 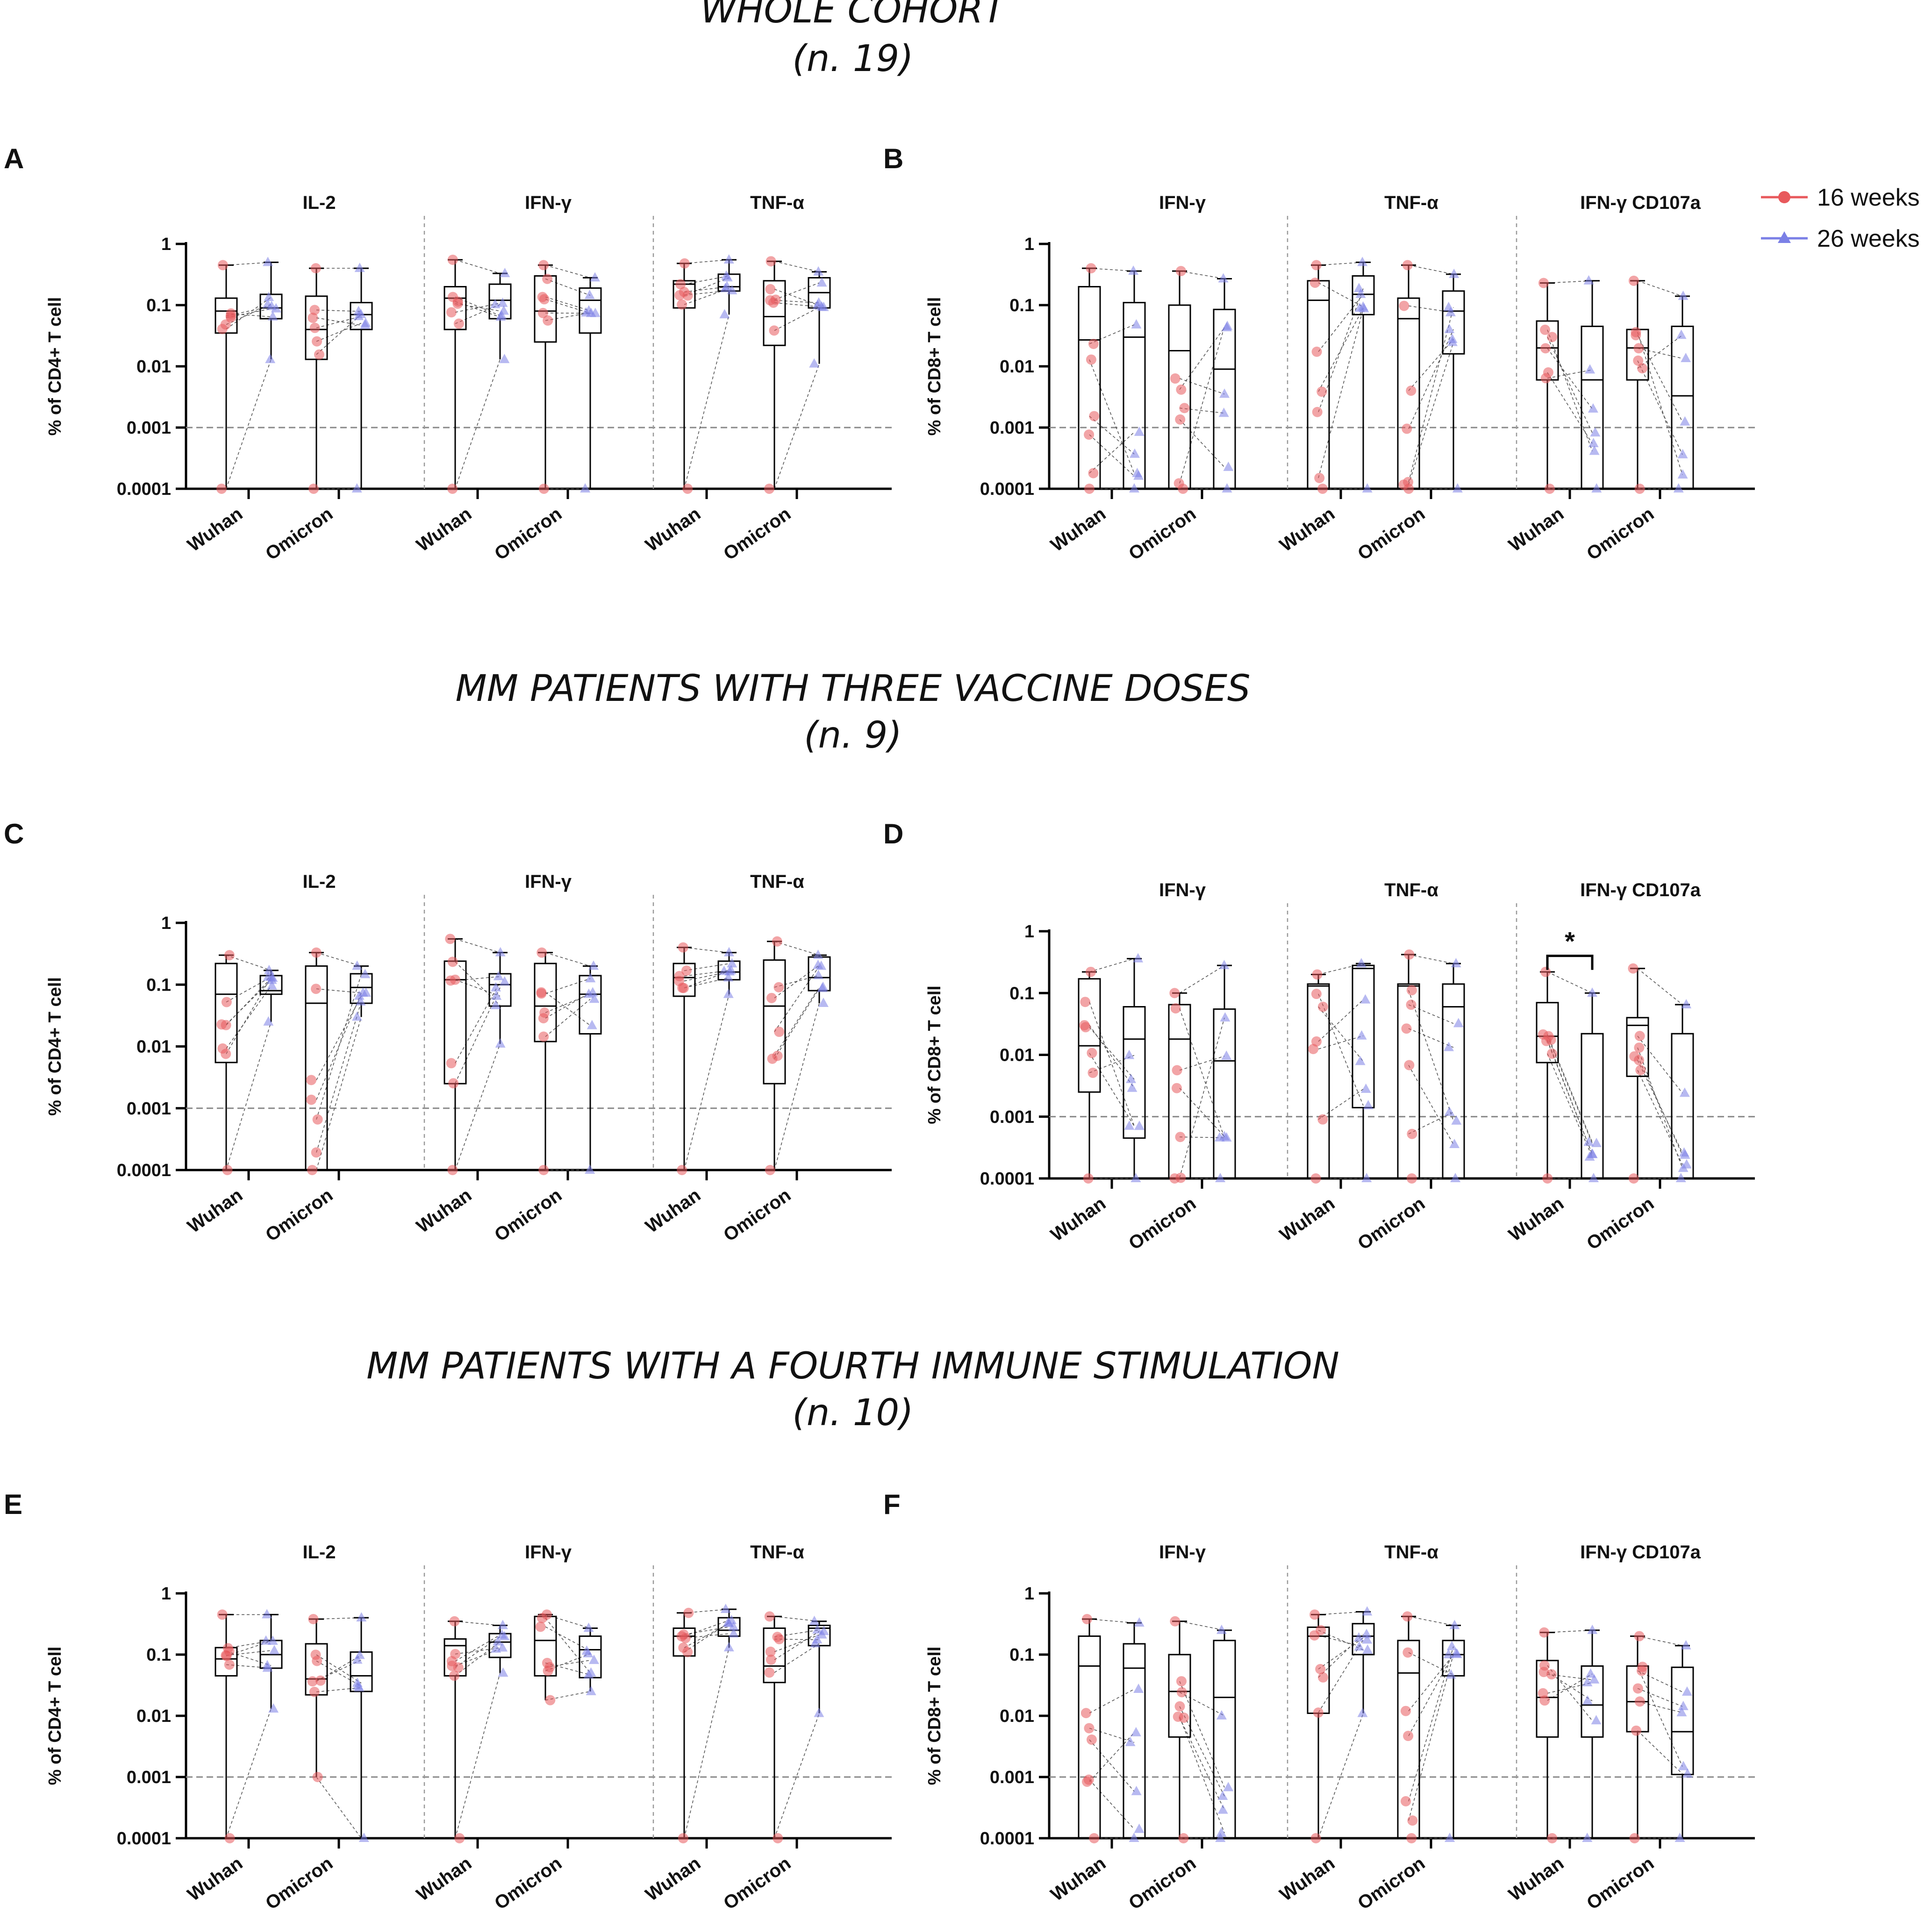 I want to click on y-tick-label: 0.1, so click(x=1022, y=993).